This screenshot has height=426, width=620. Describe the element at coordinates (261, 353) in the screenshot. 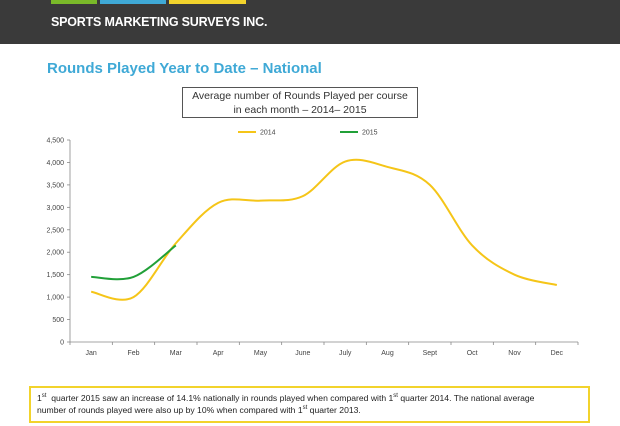

I see `x-tick-label: May` at that location.